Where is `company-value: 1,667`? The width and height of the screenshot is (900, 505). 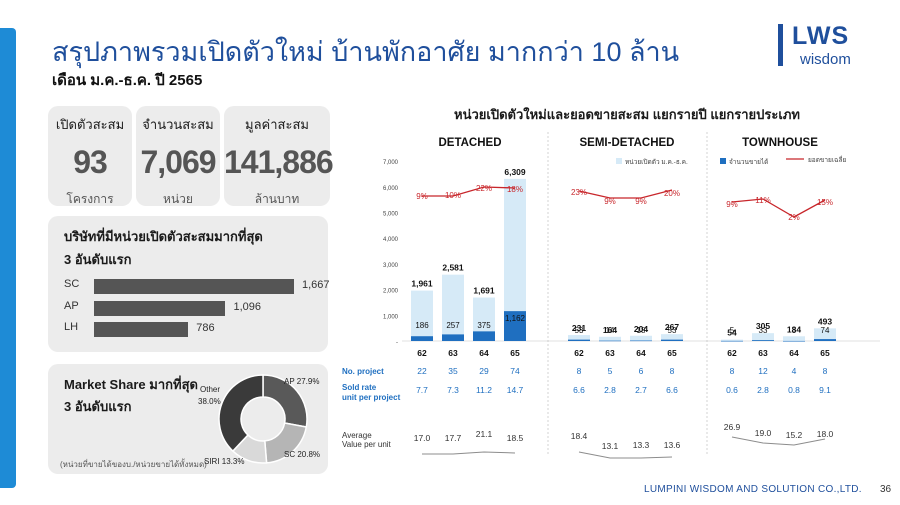
company-value: 1,667 is located at coordinates (316, 285).